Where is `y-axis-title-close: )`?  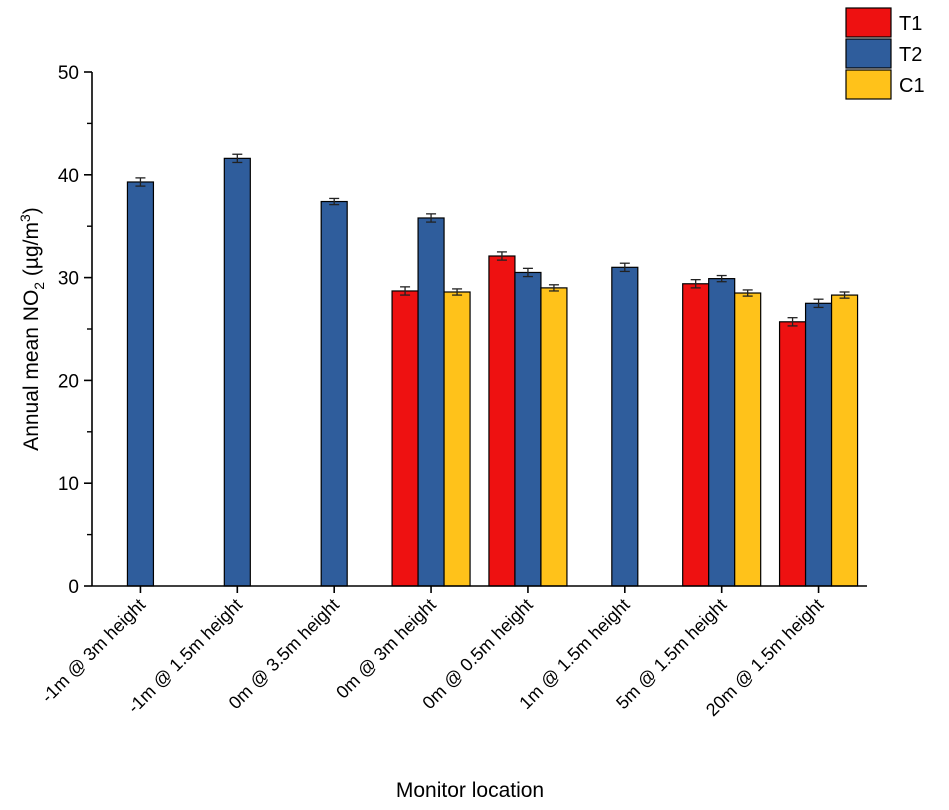 y-axis-title-close: ) is located at coordinates (31, 210).